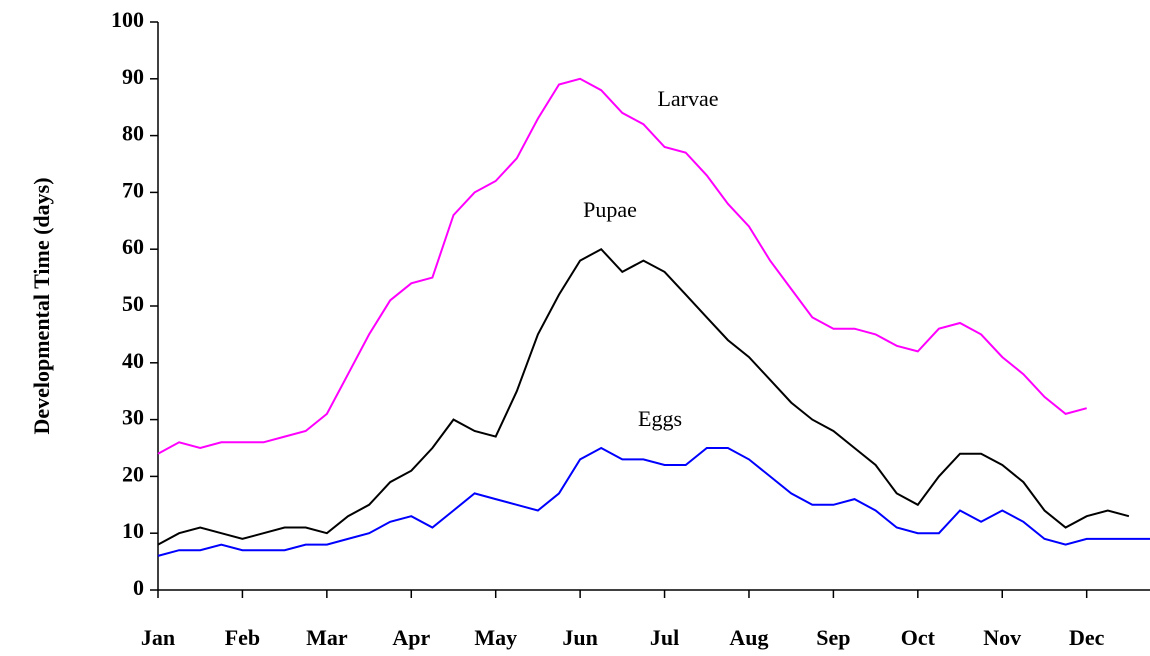 Image resolution: width=1150 pixels, height=656 pixels. What do you see at coordinates (327, 637) in the screenshot?
I see `x-tick-label: Mar` at bounding box center [327, 637].